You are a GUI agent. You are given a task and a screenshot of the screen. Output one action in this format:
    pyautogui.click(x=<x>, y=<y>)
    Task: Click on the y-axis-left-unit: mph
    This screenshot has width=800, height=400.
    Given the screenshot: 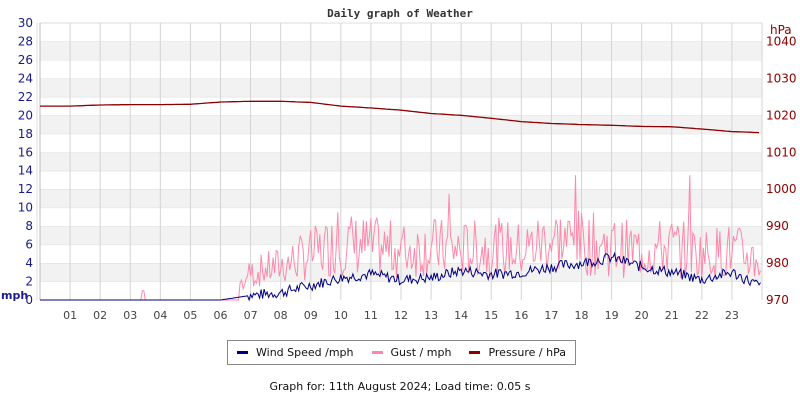 What is the action you would take?
    pyautogui.click(x=14, y=295)
    